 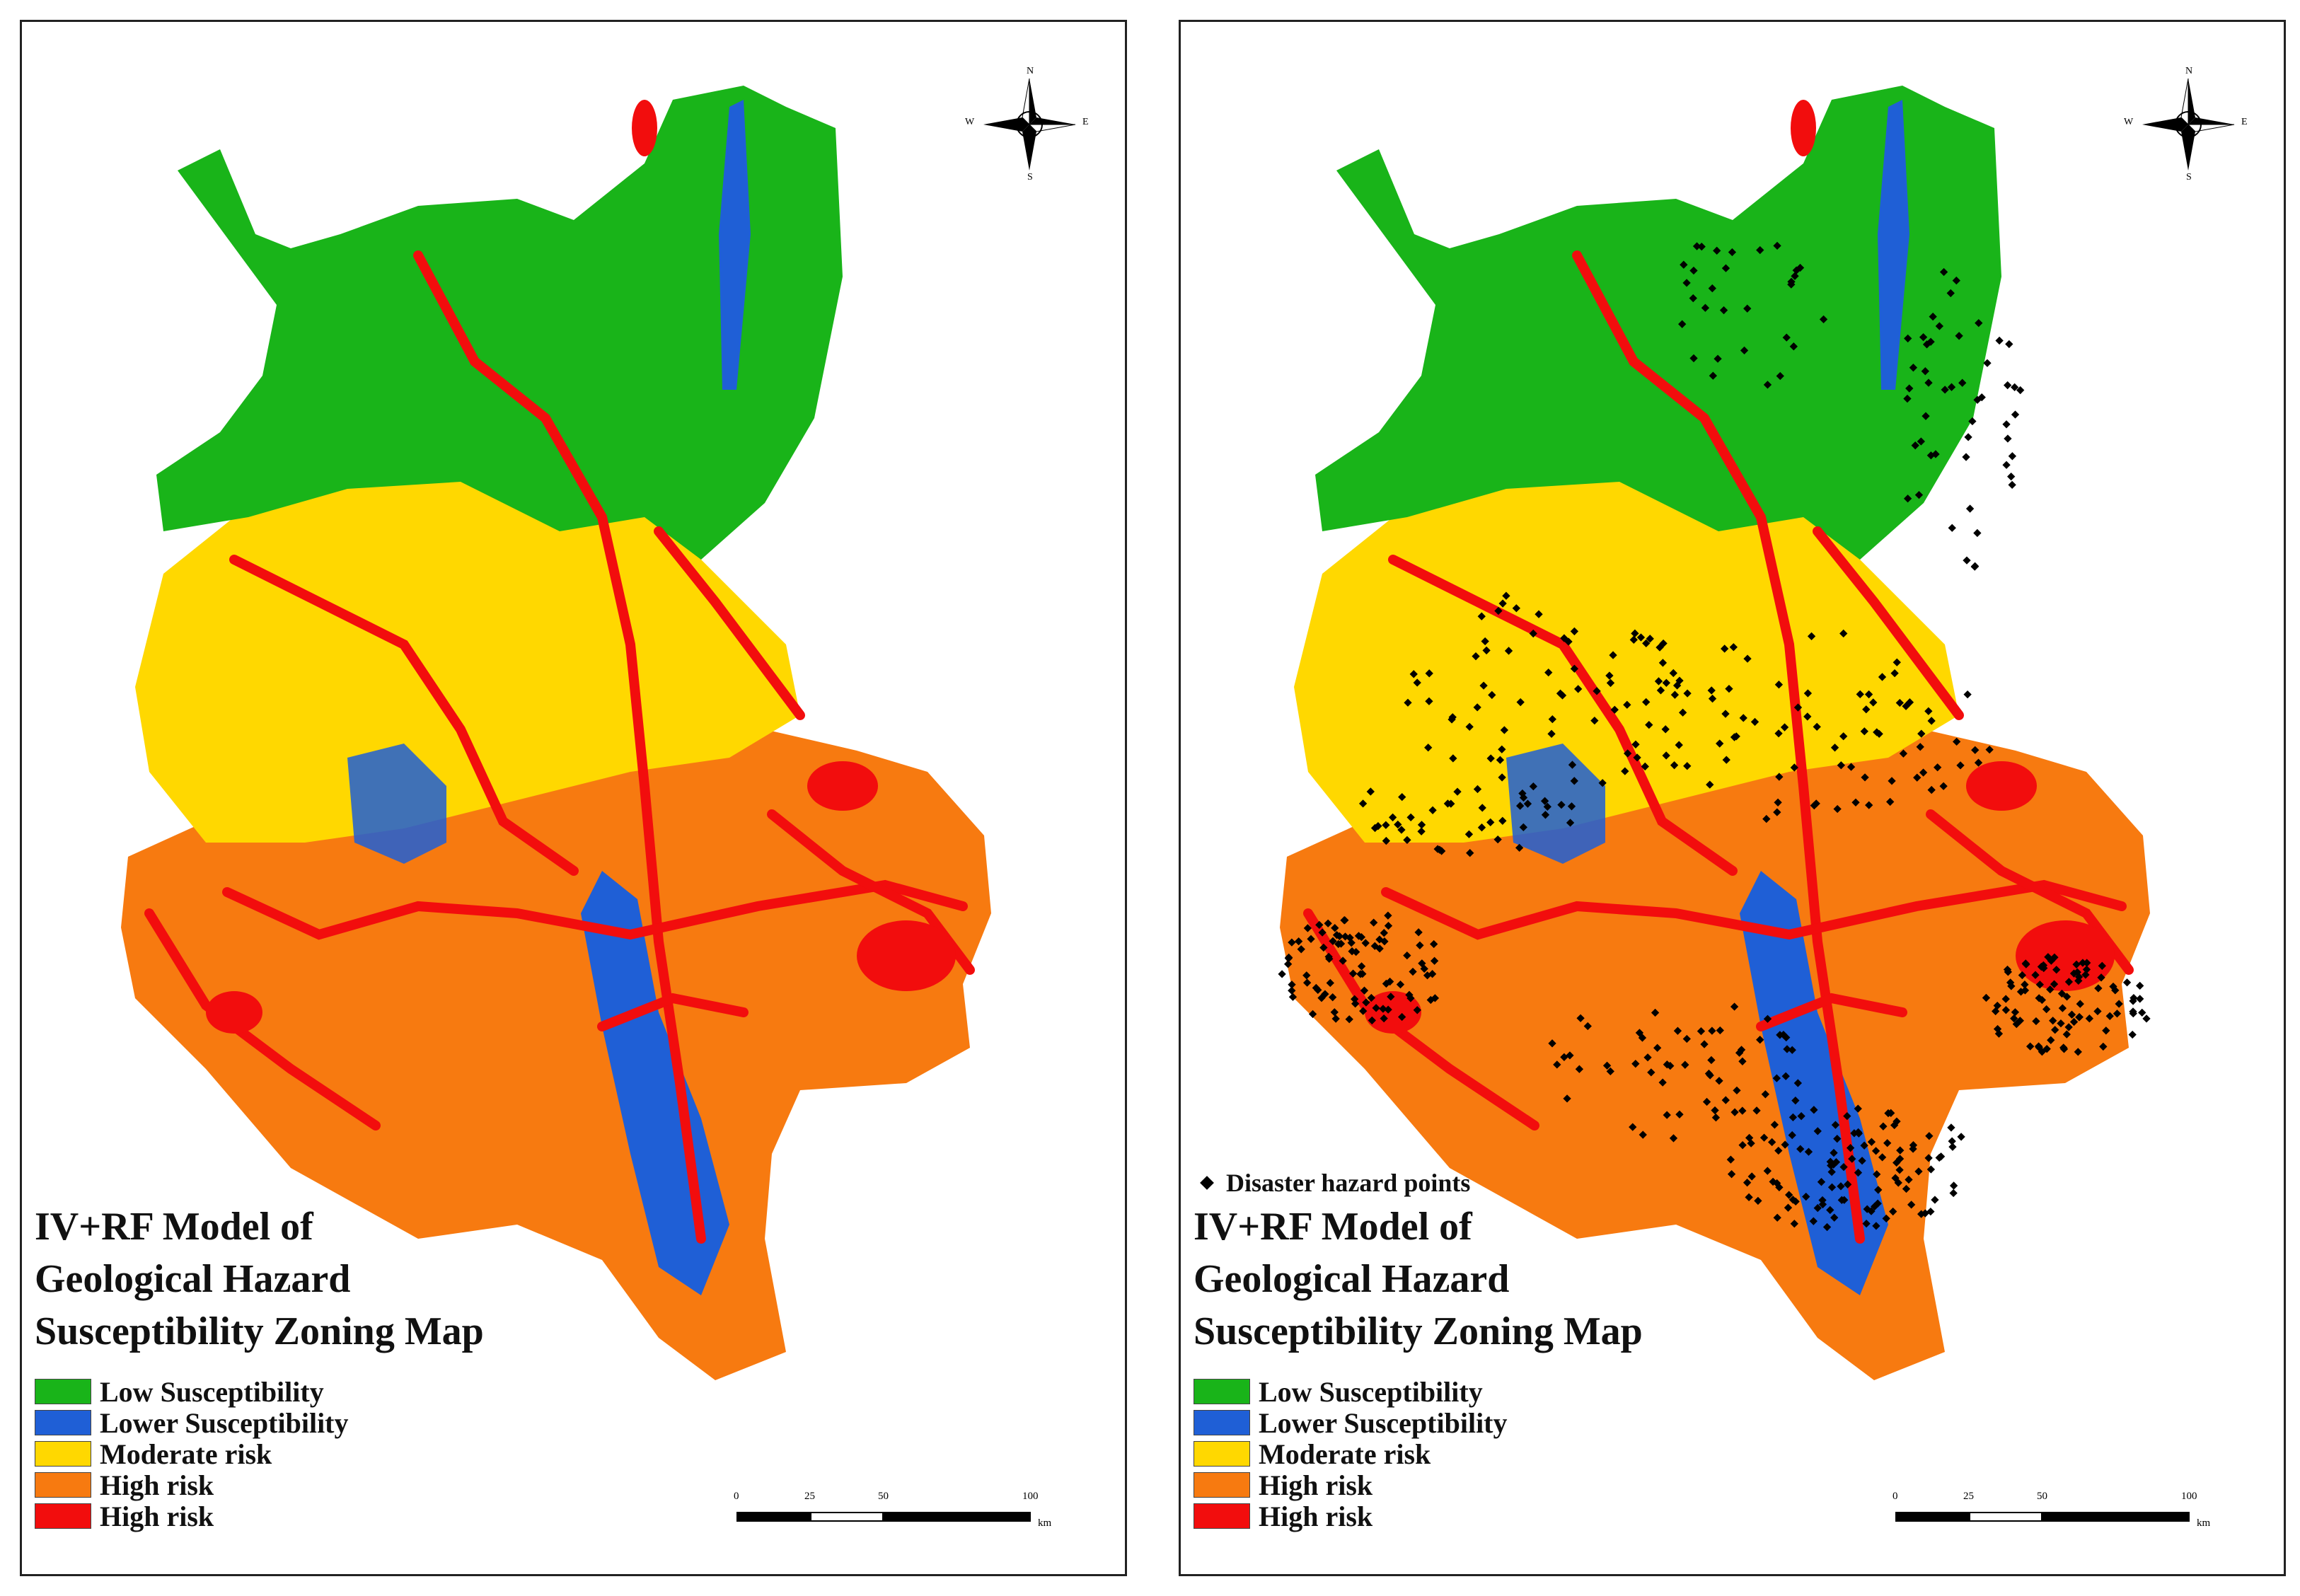 I want to click on map-title-line-3: Susceptibility Zoning Map, so click(x=259, y=1331).